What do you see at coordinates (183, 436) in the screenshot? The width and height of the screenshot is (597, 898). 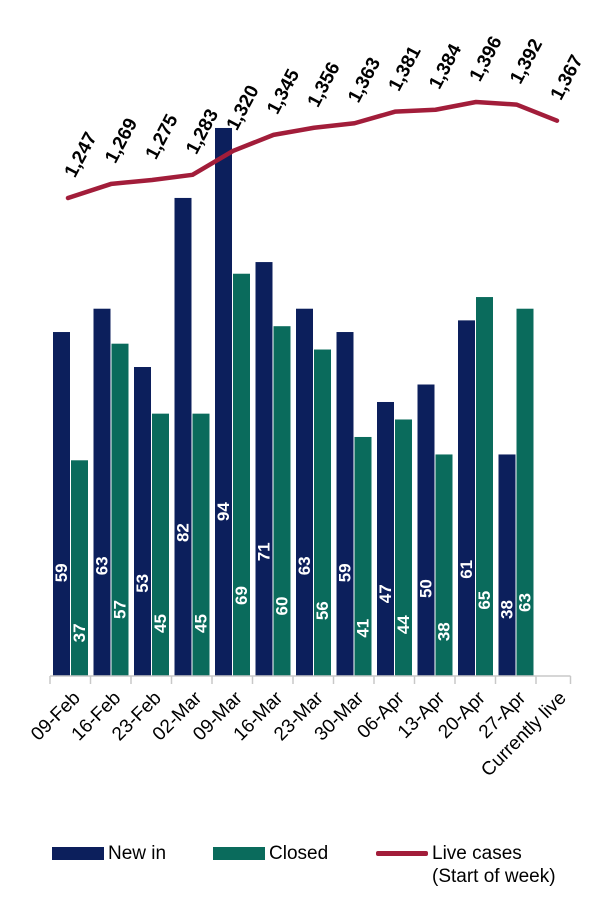 I see `bar-new-in-02-mar` at bounding box center [183, 436].